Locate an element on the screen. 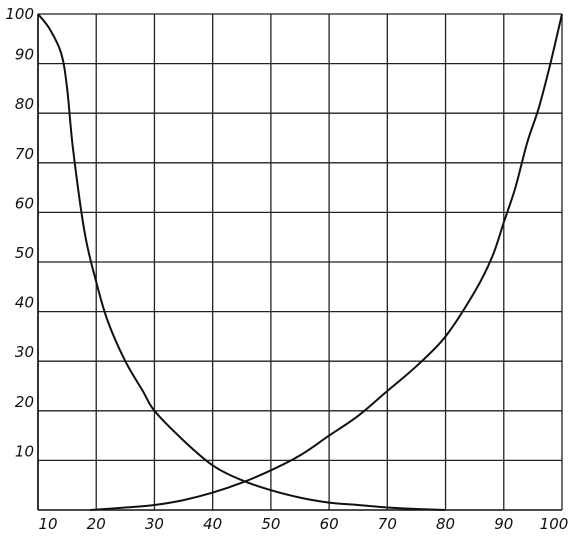 Image resolution: width=577 pixels, height=542 pixels. y-tick-label-20: 20 is located at coordinates (24, 402).